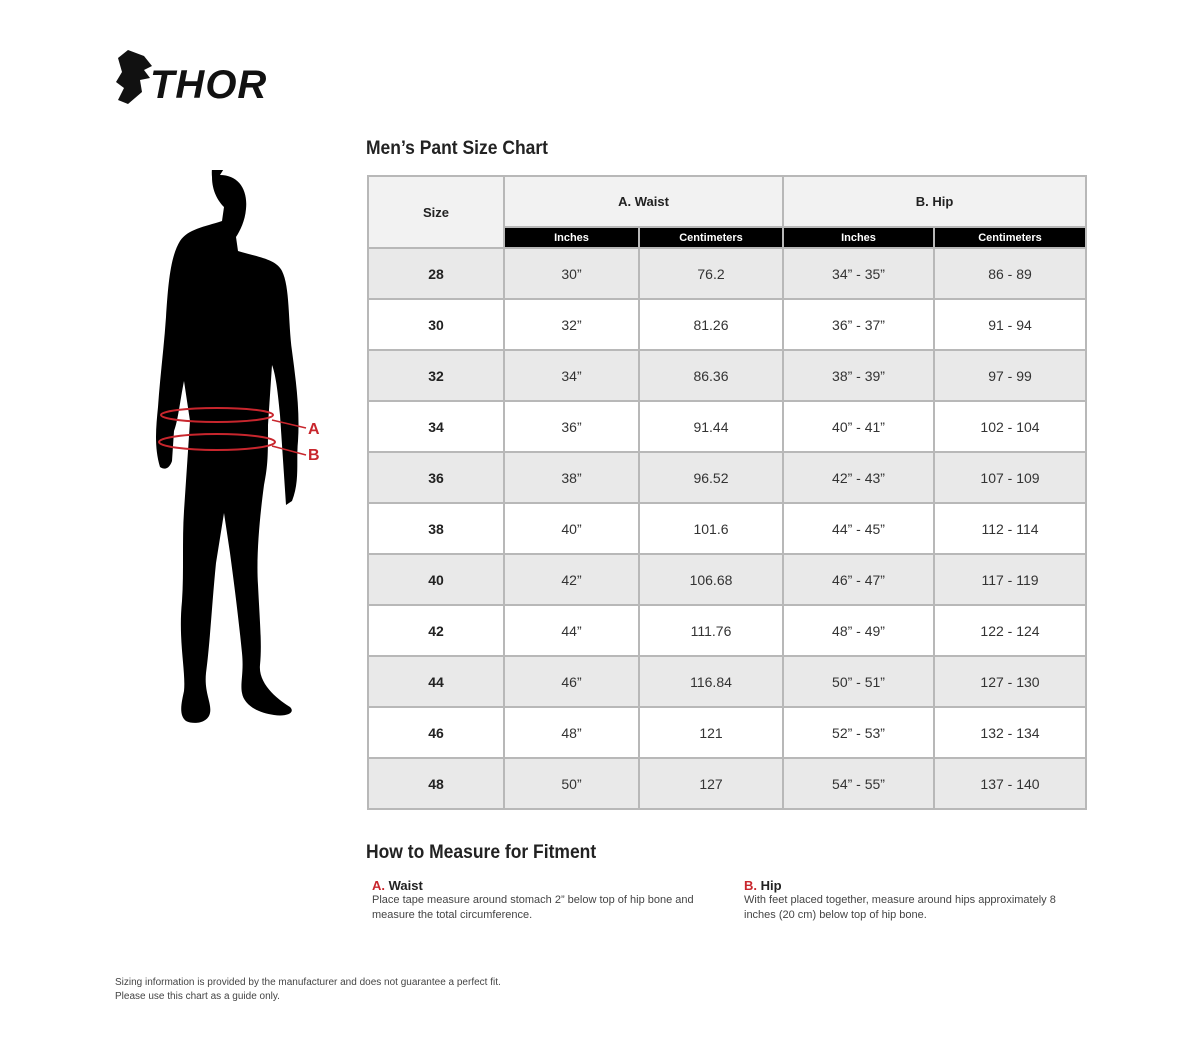  I want to click on waist-cm-cell: 111.76, so click(711, 630).